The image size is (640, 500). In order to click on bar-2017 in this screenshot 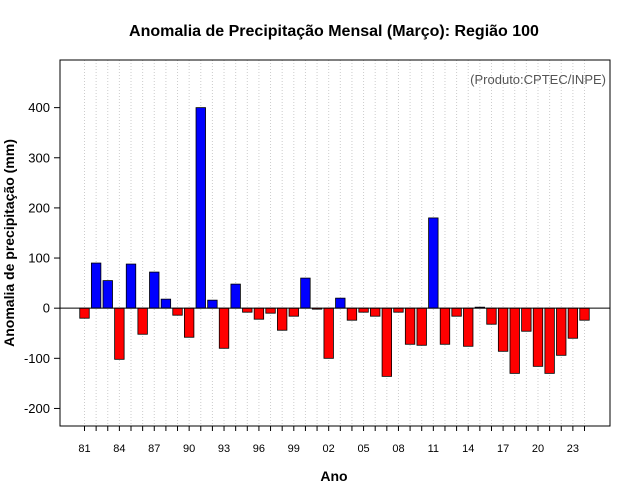, I will do `click(503, 329)`.